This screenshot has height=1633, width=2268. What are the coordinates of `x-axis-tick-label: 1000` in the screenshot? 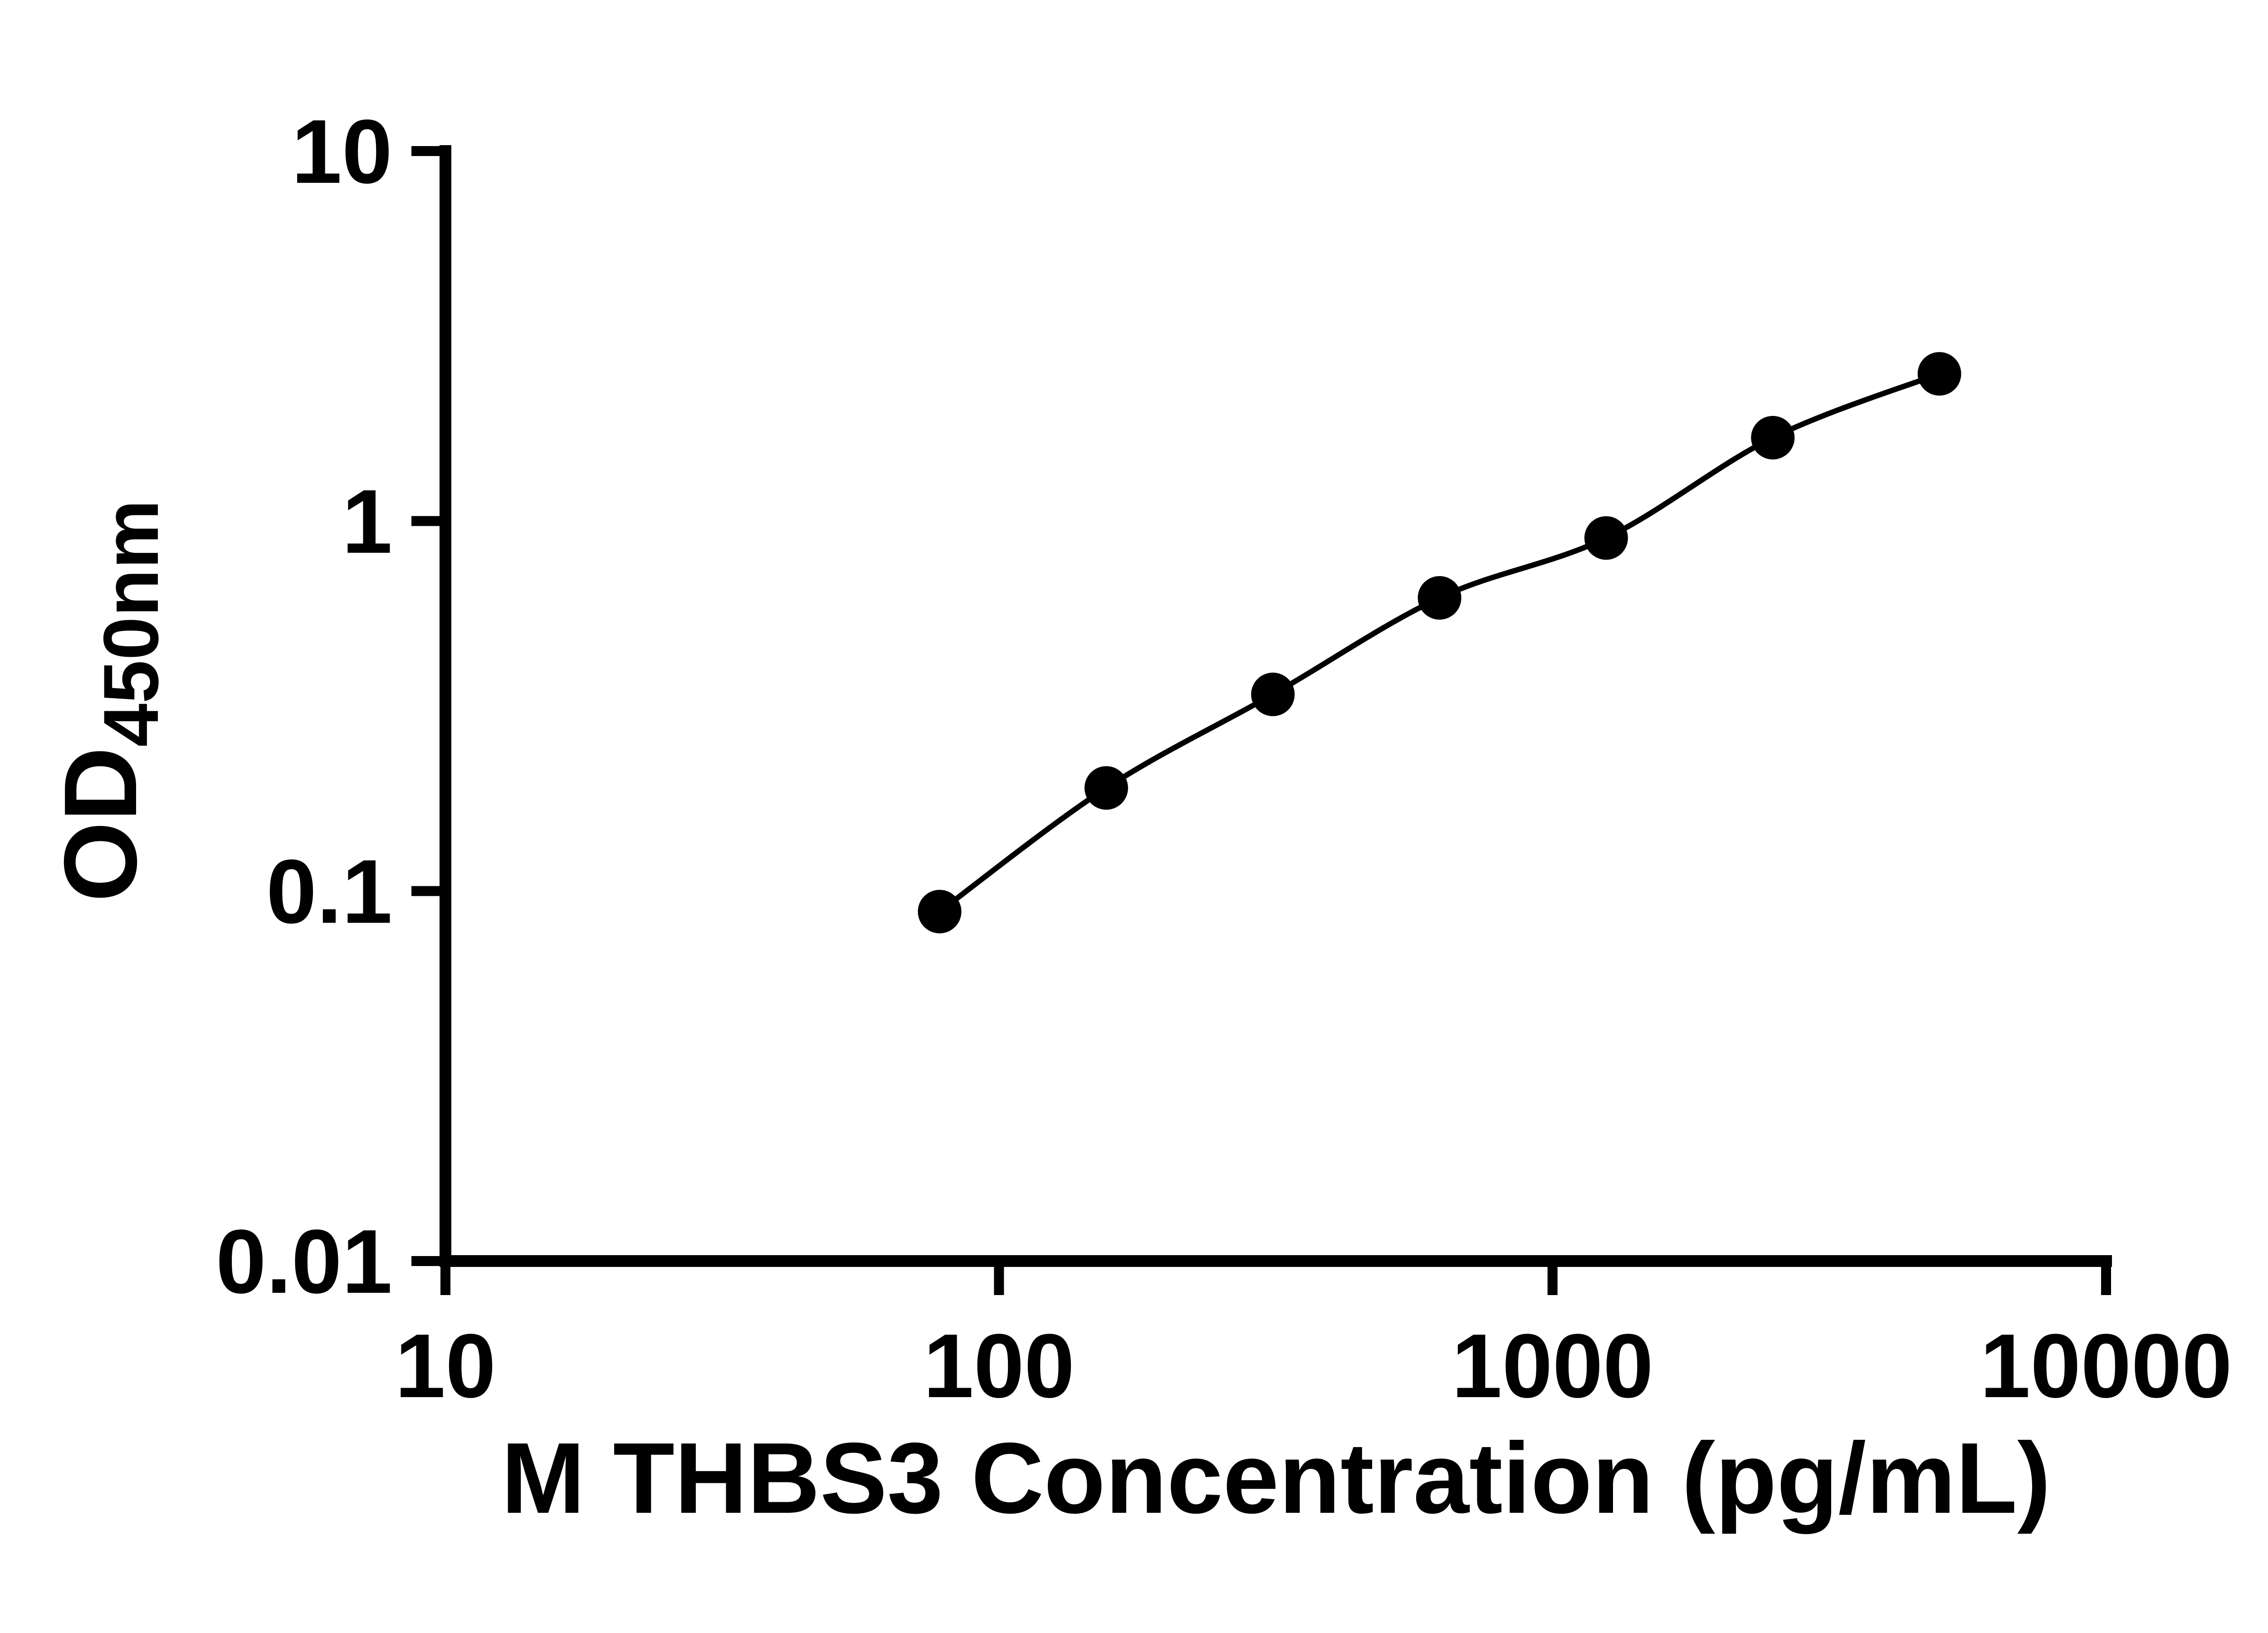 It's located at (1553, 1366).